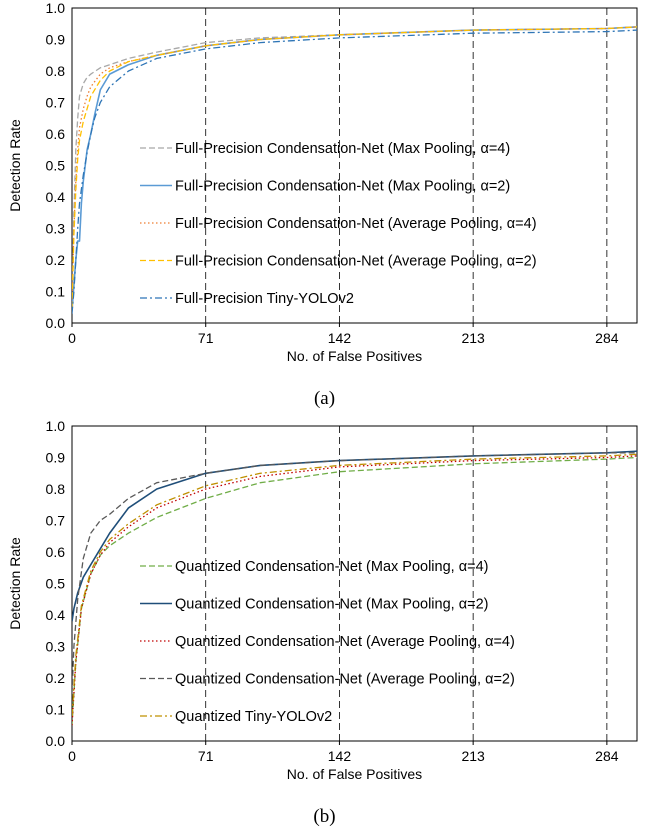 The image size is (645, 836). Describe the element at coordinates (340, 338) in the screenshot. I see `a-xtick-label: 142` at that location.